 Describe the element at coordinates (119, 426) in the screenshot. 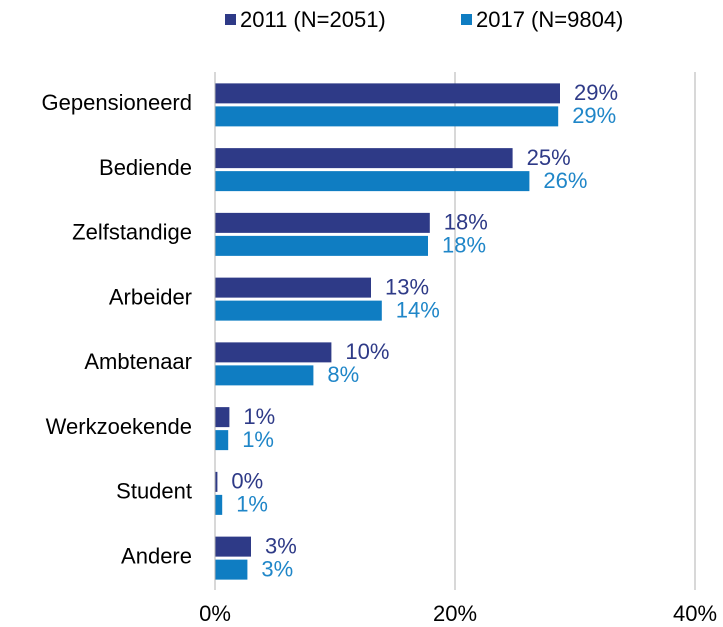

I see `y-tick-label: Werkzoekende` at that location.